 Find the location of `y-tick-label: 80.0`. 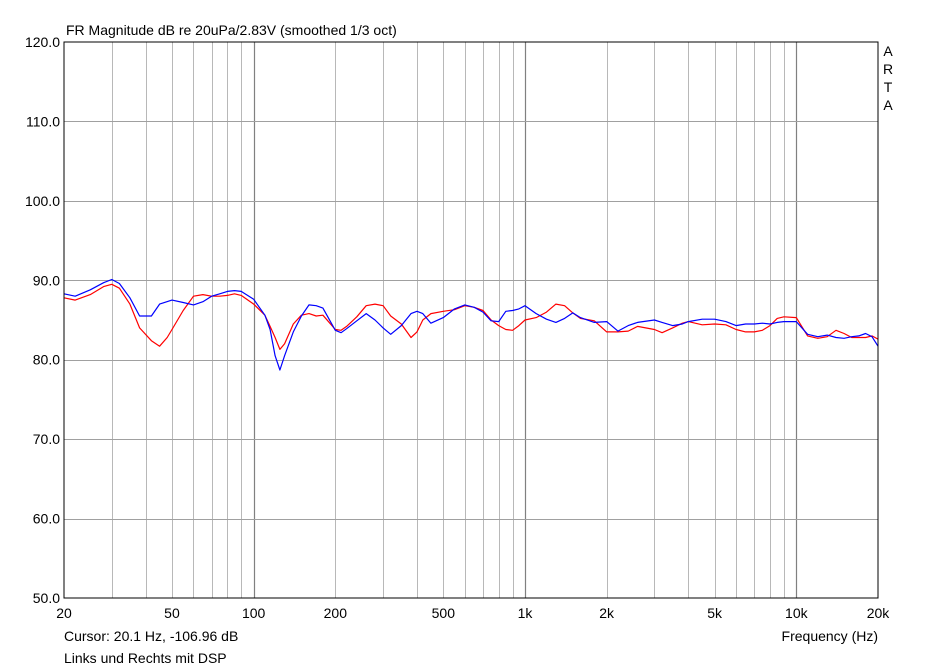

y-tick-label: 80.0 is located at coordinates (46, 360).